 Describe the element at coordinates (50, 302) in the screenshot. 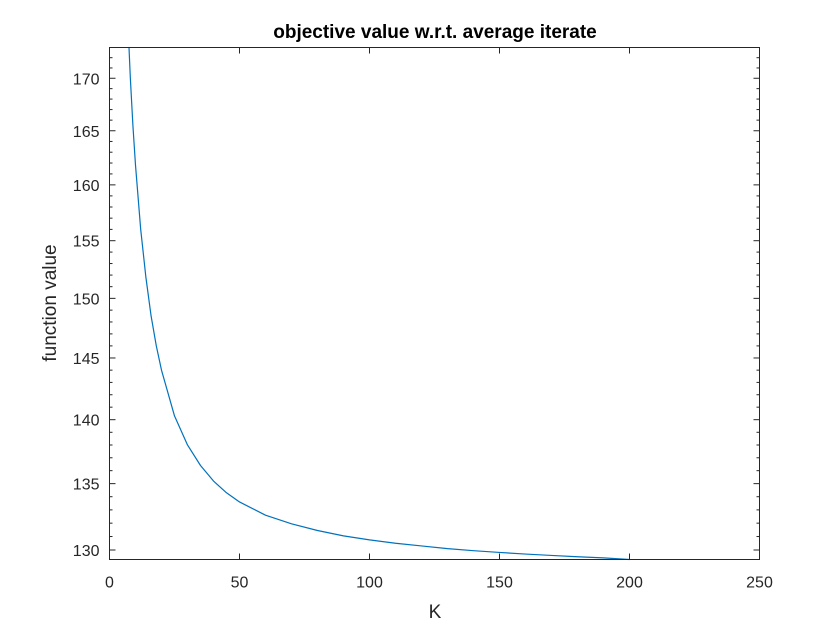

I see `y-axis-label: function value` at that location.